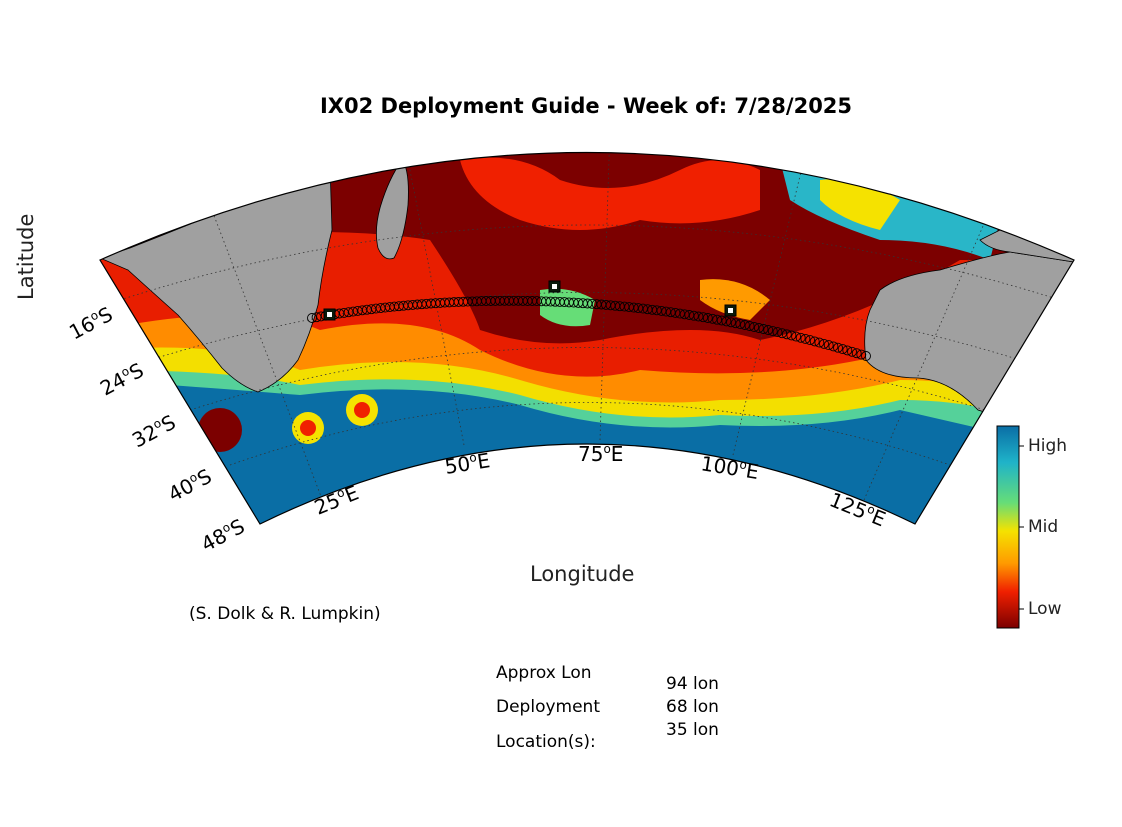 Image resolution: width=1122 pixels, height=827 pixels. I want to click on colorbar-label-low: Low, so click(1045, 609).